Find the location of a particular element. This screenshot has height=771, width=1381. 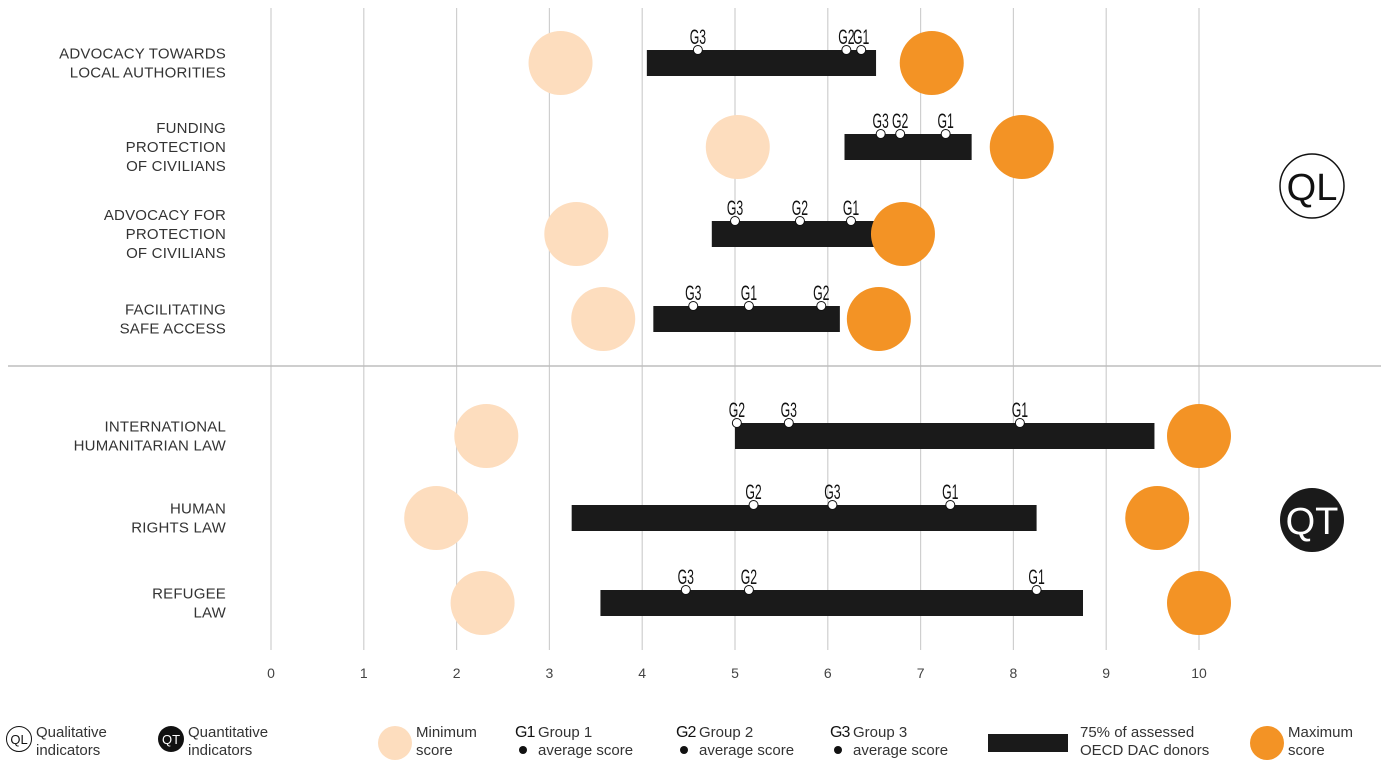

quantitative-section-badge-label: QT is located at coordinates (1312, 522).